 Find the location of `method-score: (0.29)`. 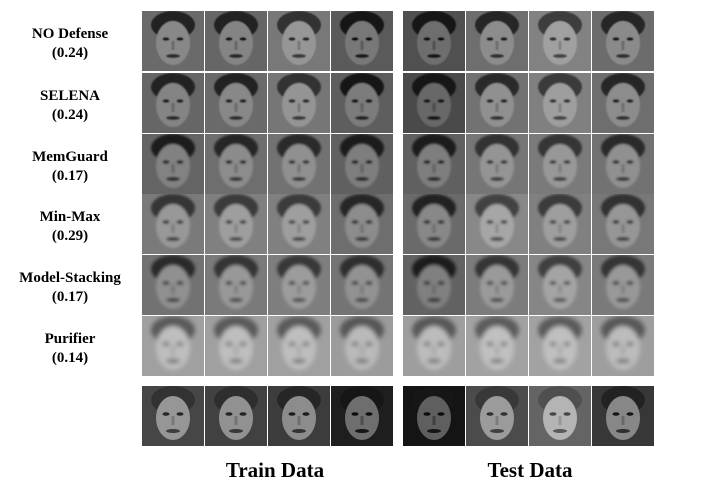

method-score: (0.29) is located at coordinates (70, 236).